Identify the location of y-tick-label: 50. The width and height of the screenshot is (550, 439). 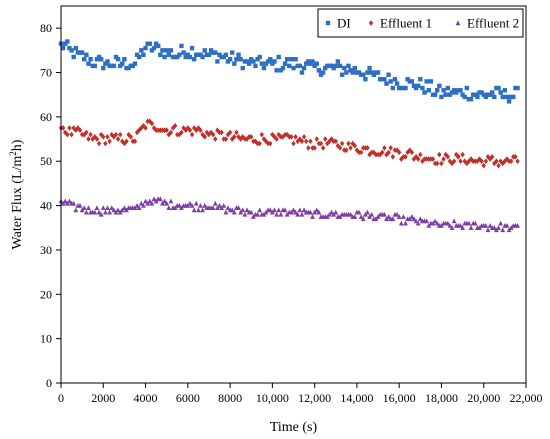
(46, 161).